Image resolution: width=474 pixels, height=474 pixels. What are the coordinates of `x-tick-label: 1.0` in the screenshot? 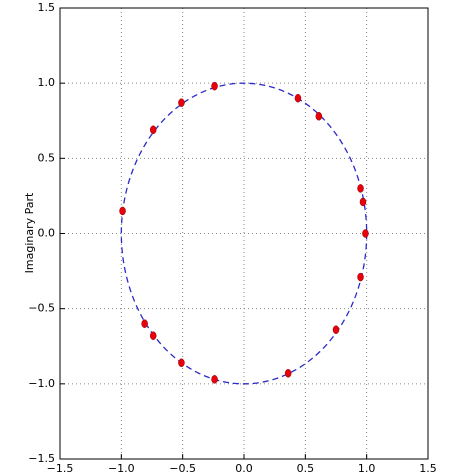 It's located at (367, 468).